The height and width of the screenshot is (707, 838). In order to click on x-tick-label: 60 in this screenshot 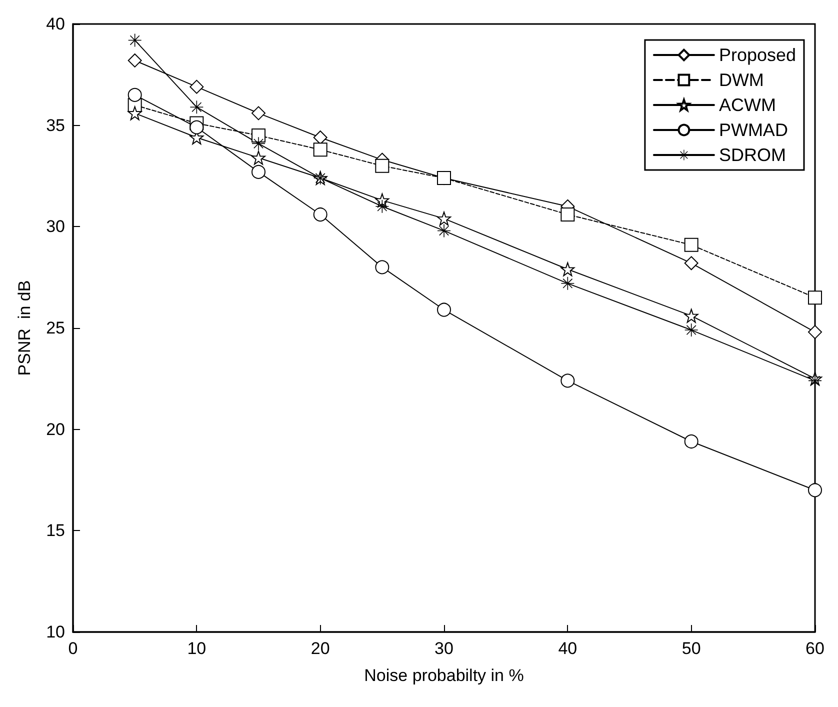, I will do `click(815, 648)`.